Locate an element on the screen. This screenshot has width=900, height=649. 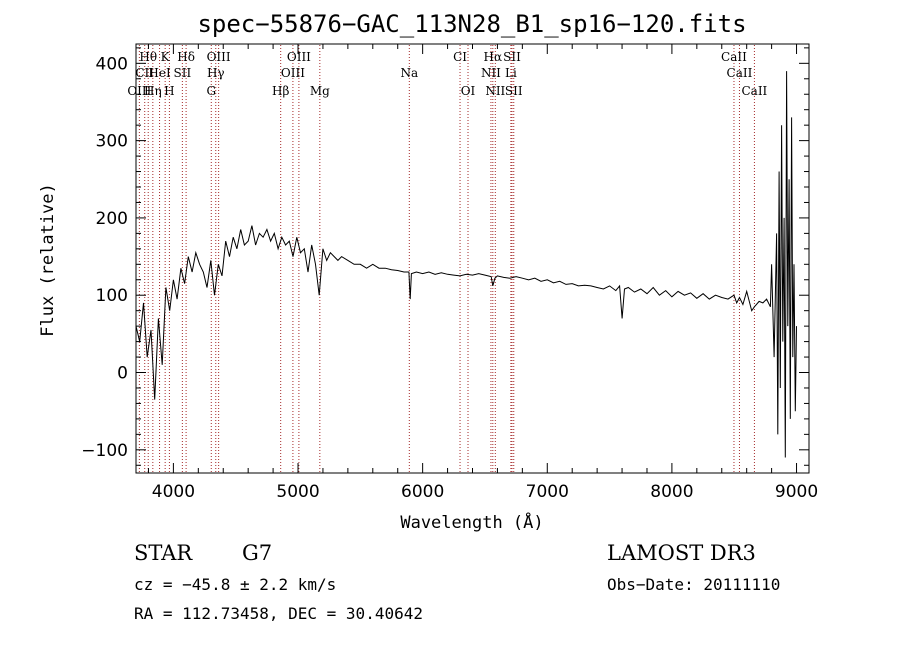
line-label-24: OI is located at coordinates (468, 91).